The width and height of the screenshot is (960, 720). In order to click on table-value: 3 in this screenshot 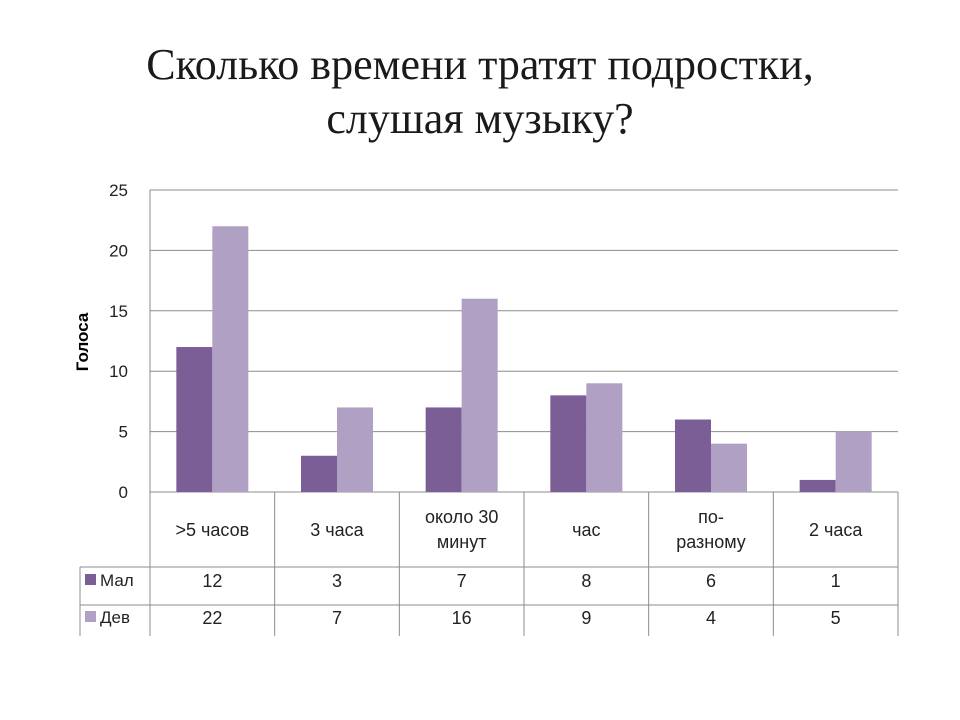, I will do `click(337, 581)`.